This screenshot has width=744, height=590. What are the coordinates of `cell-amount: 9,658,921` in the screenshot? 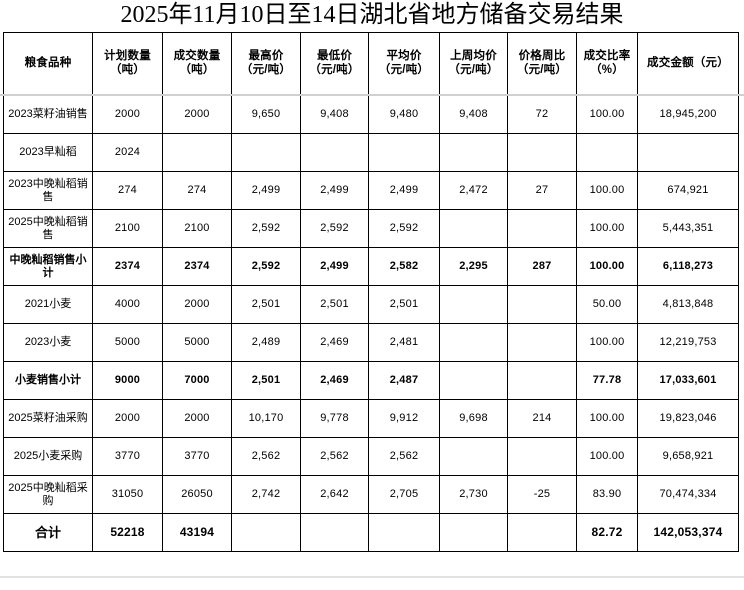 It's located at (688, 456).